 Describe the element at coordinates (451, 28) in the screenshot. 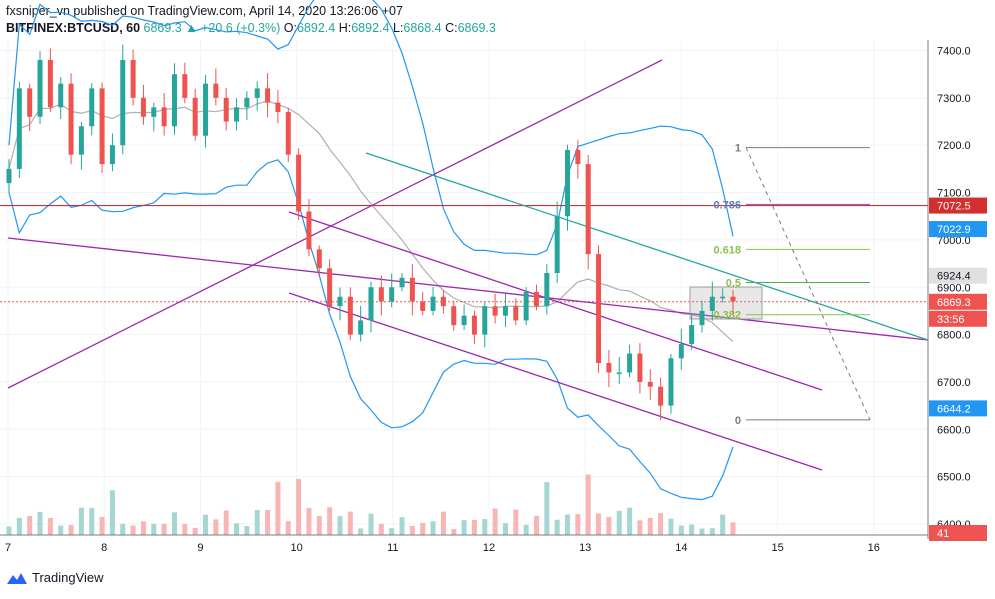

I see `close-label: C:` at that location.